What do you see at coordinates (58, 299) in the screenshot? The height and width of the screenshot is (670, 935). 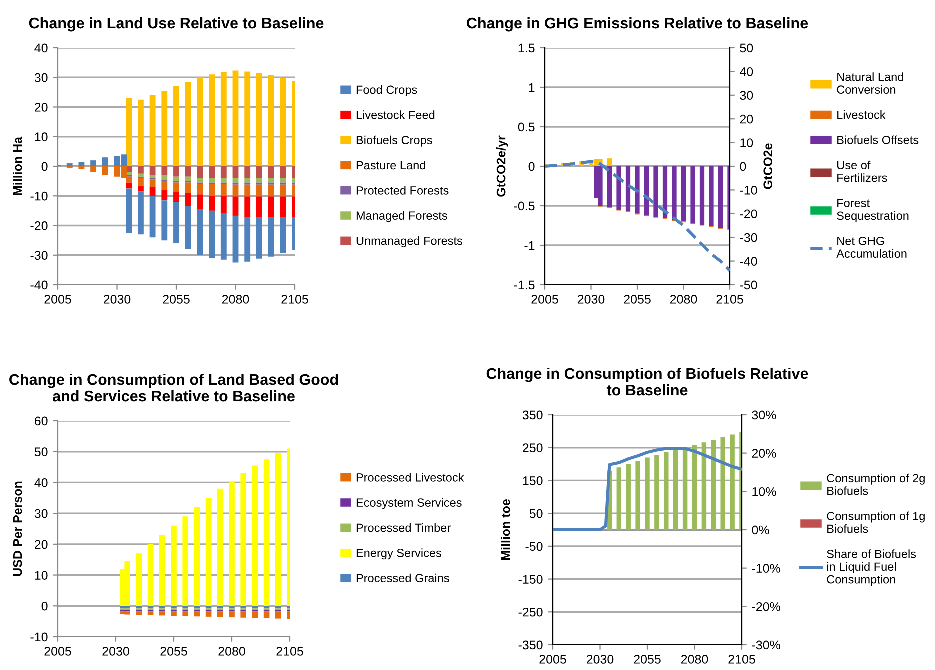 I see `x-tick-label: 2005` at bounding box center [58, 299].